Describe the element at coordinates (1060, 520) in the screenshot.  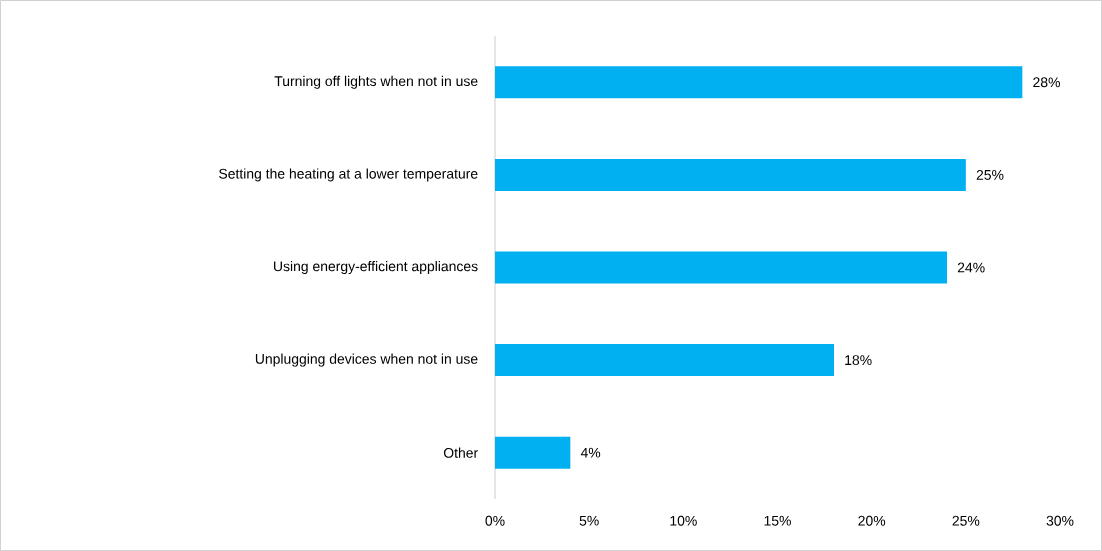
I see `x-tick-label: 30%` at that location.